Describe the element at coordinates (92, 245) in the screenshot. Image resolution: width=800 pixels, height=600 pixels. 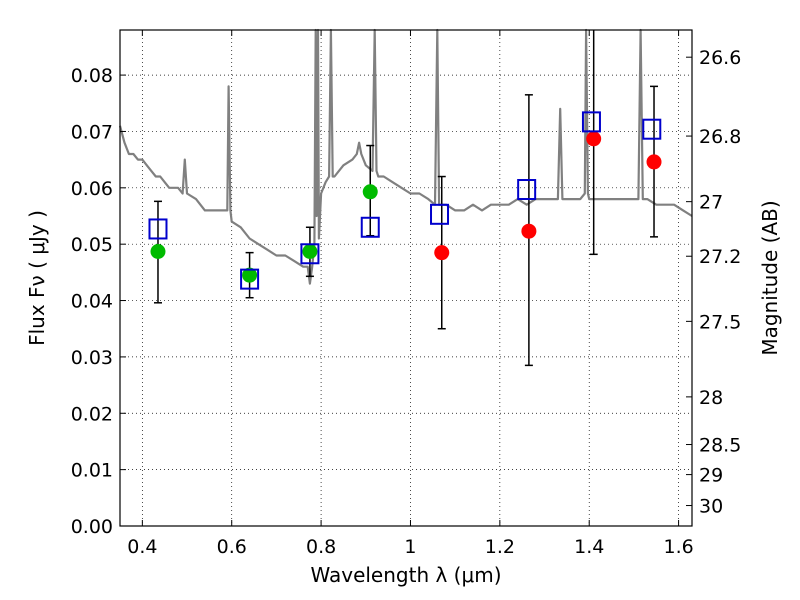
I see `y-tick-label: 0.05` at that location.